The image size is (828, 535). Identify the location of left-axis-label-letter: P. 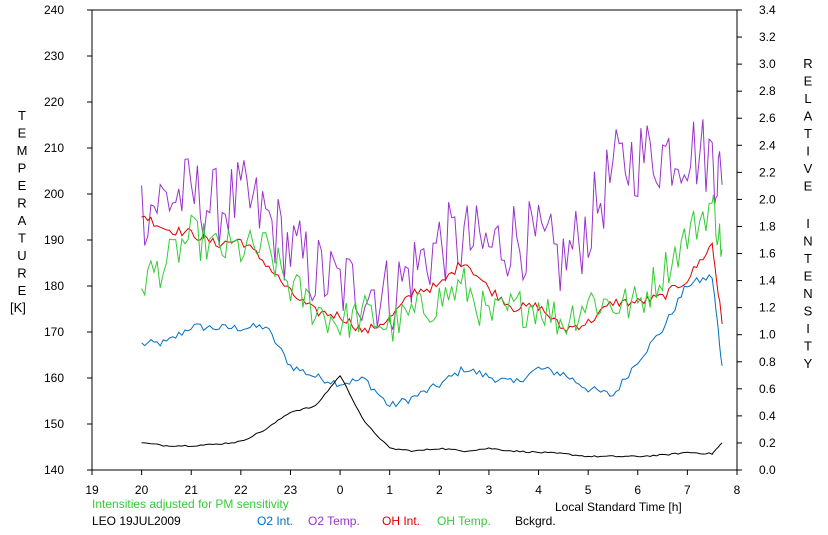
(22, 168).